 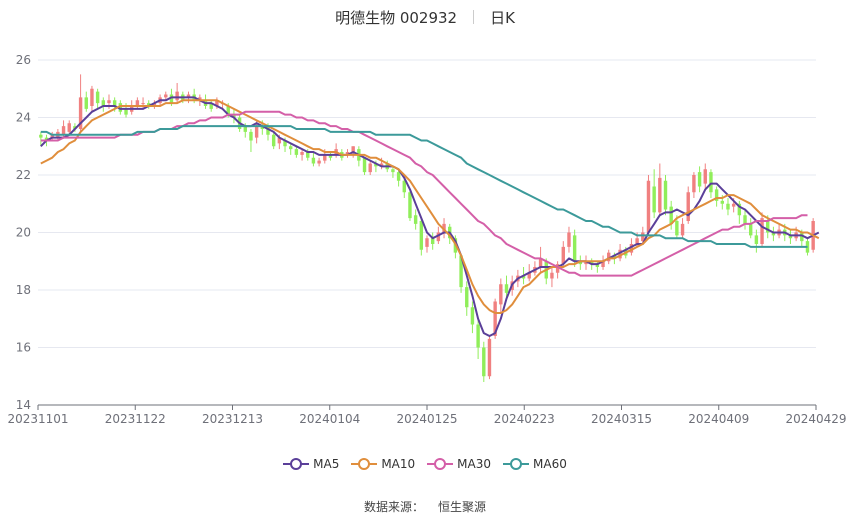 I want to click on x-tick-label: 20231101, so click(x=37, y=419).